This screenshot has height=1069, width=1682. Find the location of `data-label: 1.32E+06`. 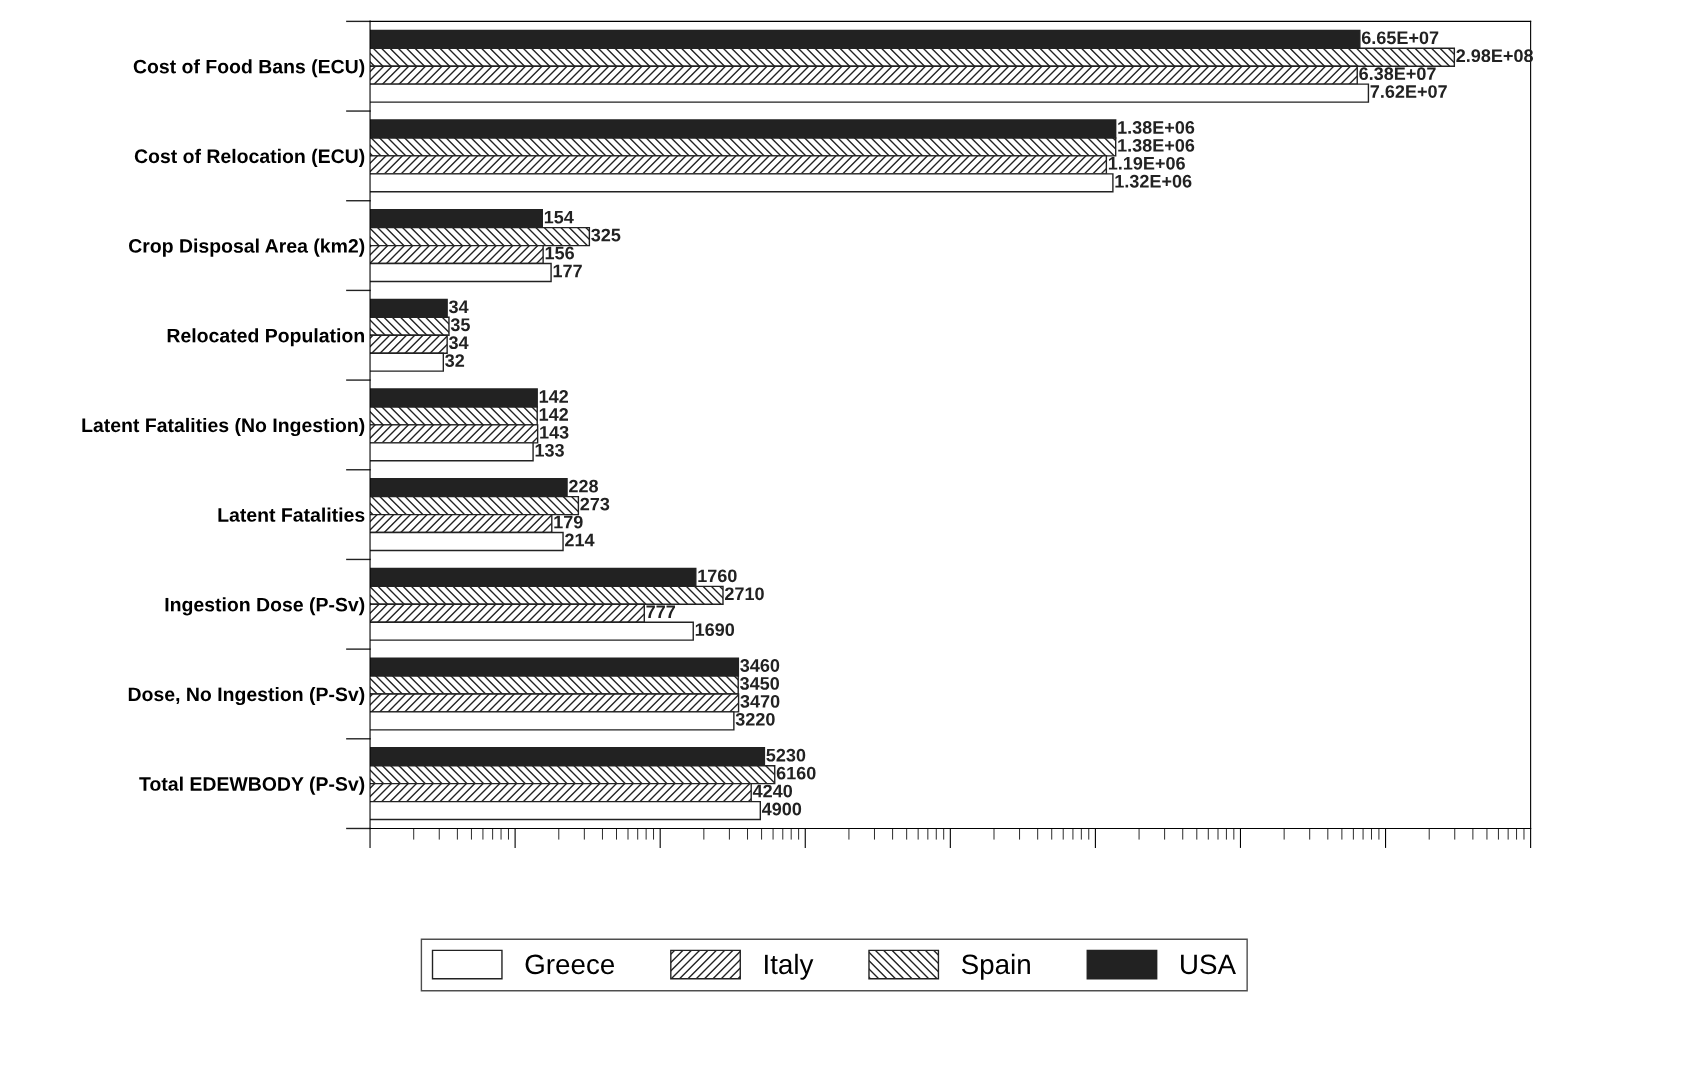

data-label: 1.32E+06 is located at coordinates (1153, 181).